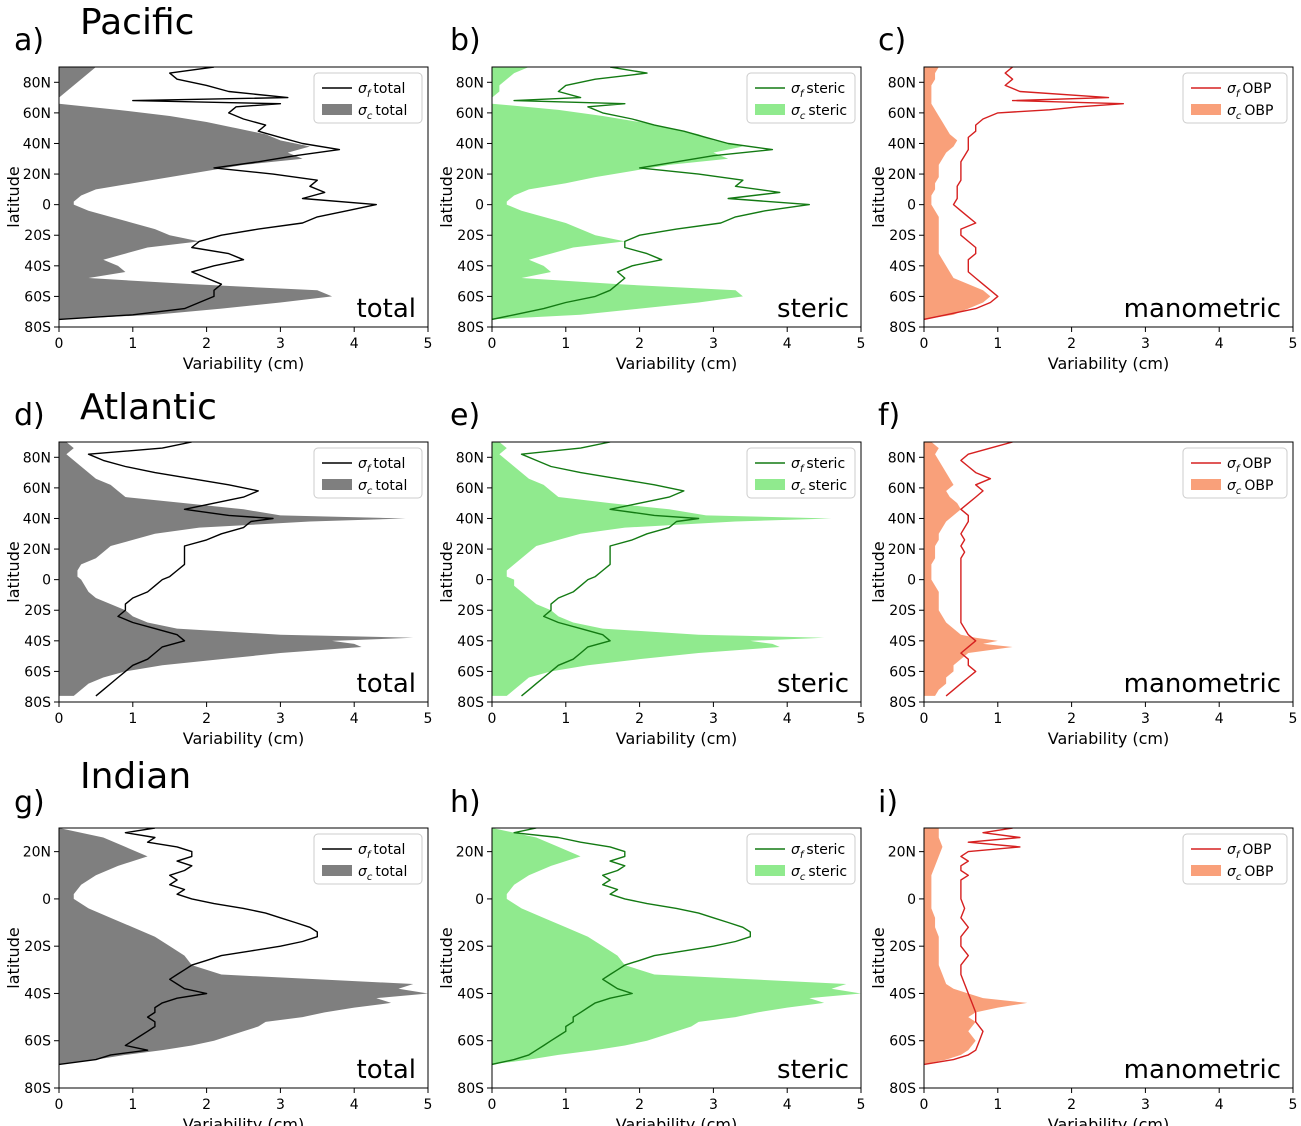 The height and width of the screenshot is (1126, 1301). What do you see at coordinates (465, 802) in the screenshot?
I see `panel-letter: h)` at bounding box center [465, 802].